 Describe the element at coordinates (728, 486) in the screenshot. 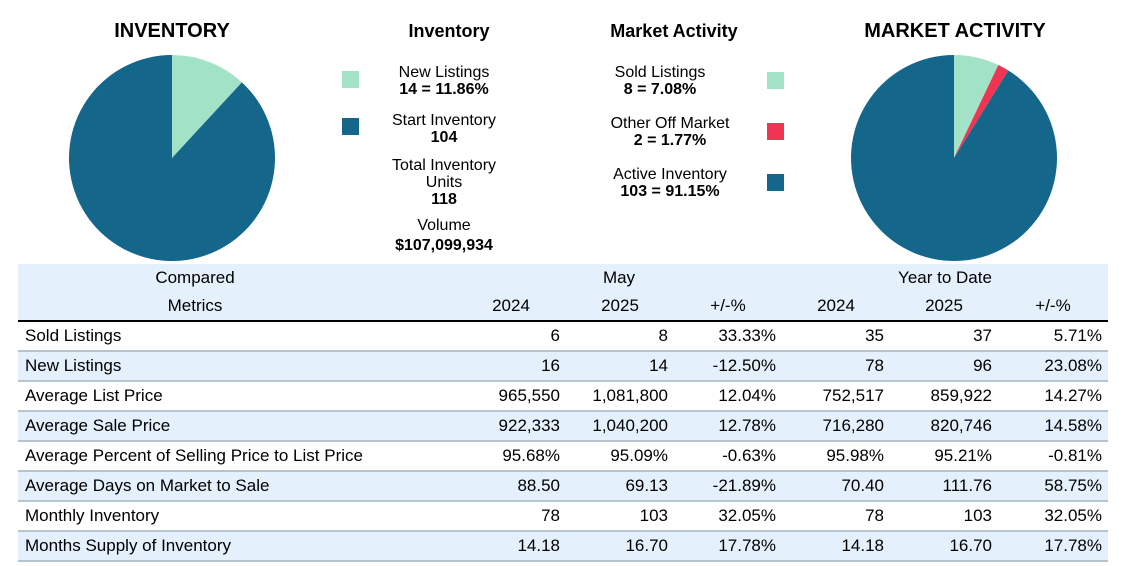

I see `table-cell: -21.89%` at that location.